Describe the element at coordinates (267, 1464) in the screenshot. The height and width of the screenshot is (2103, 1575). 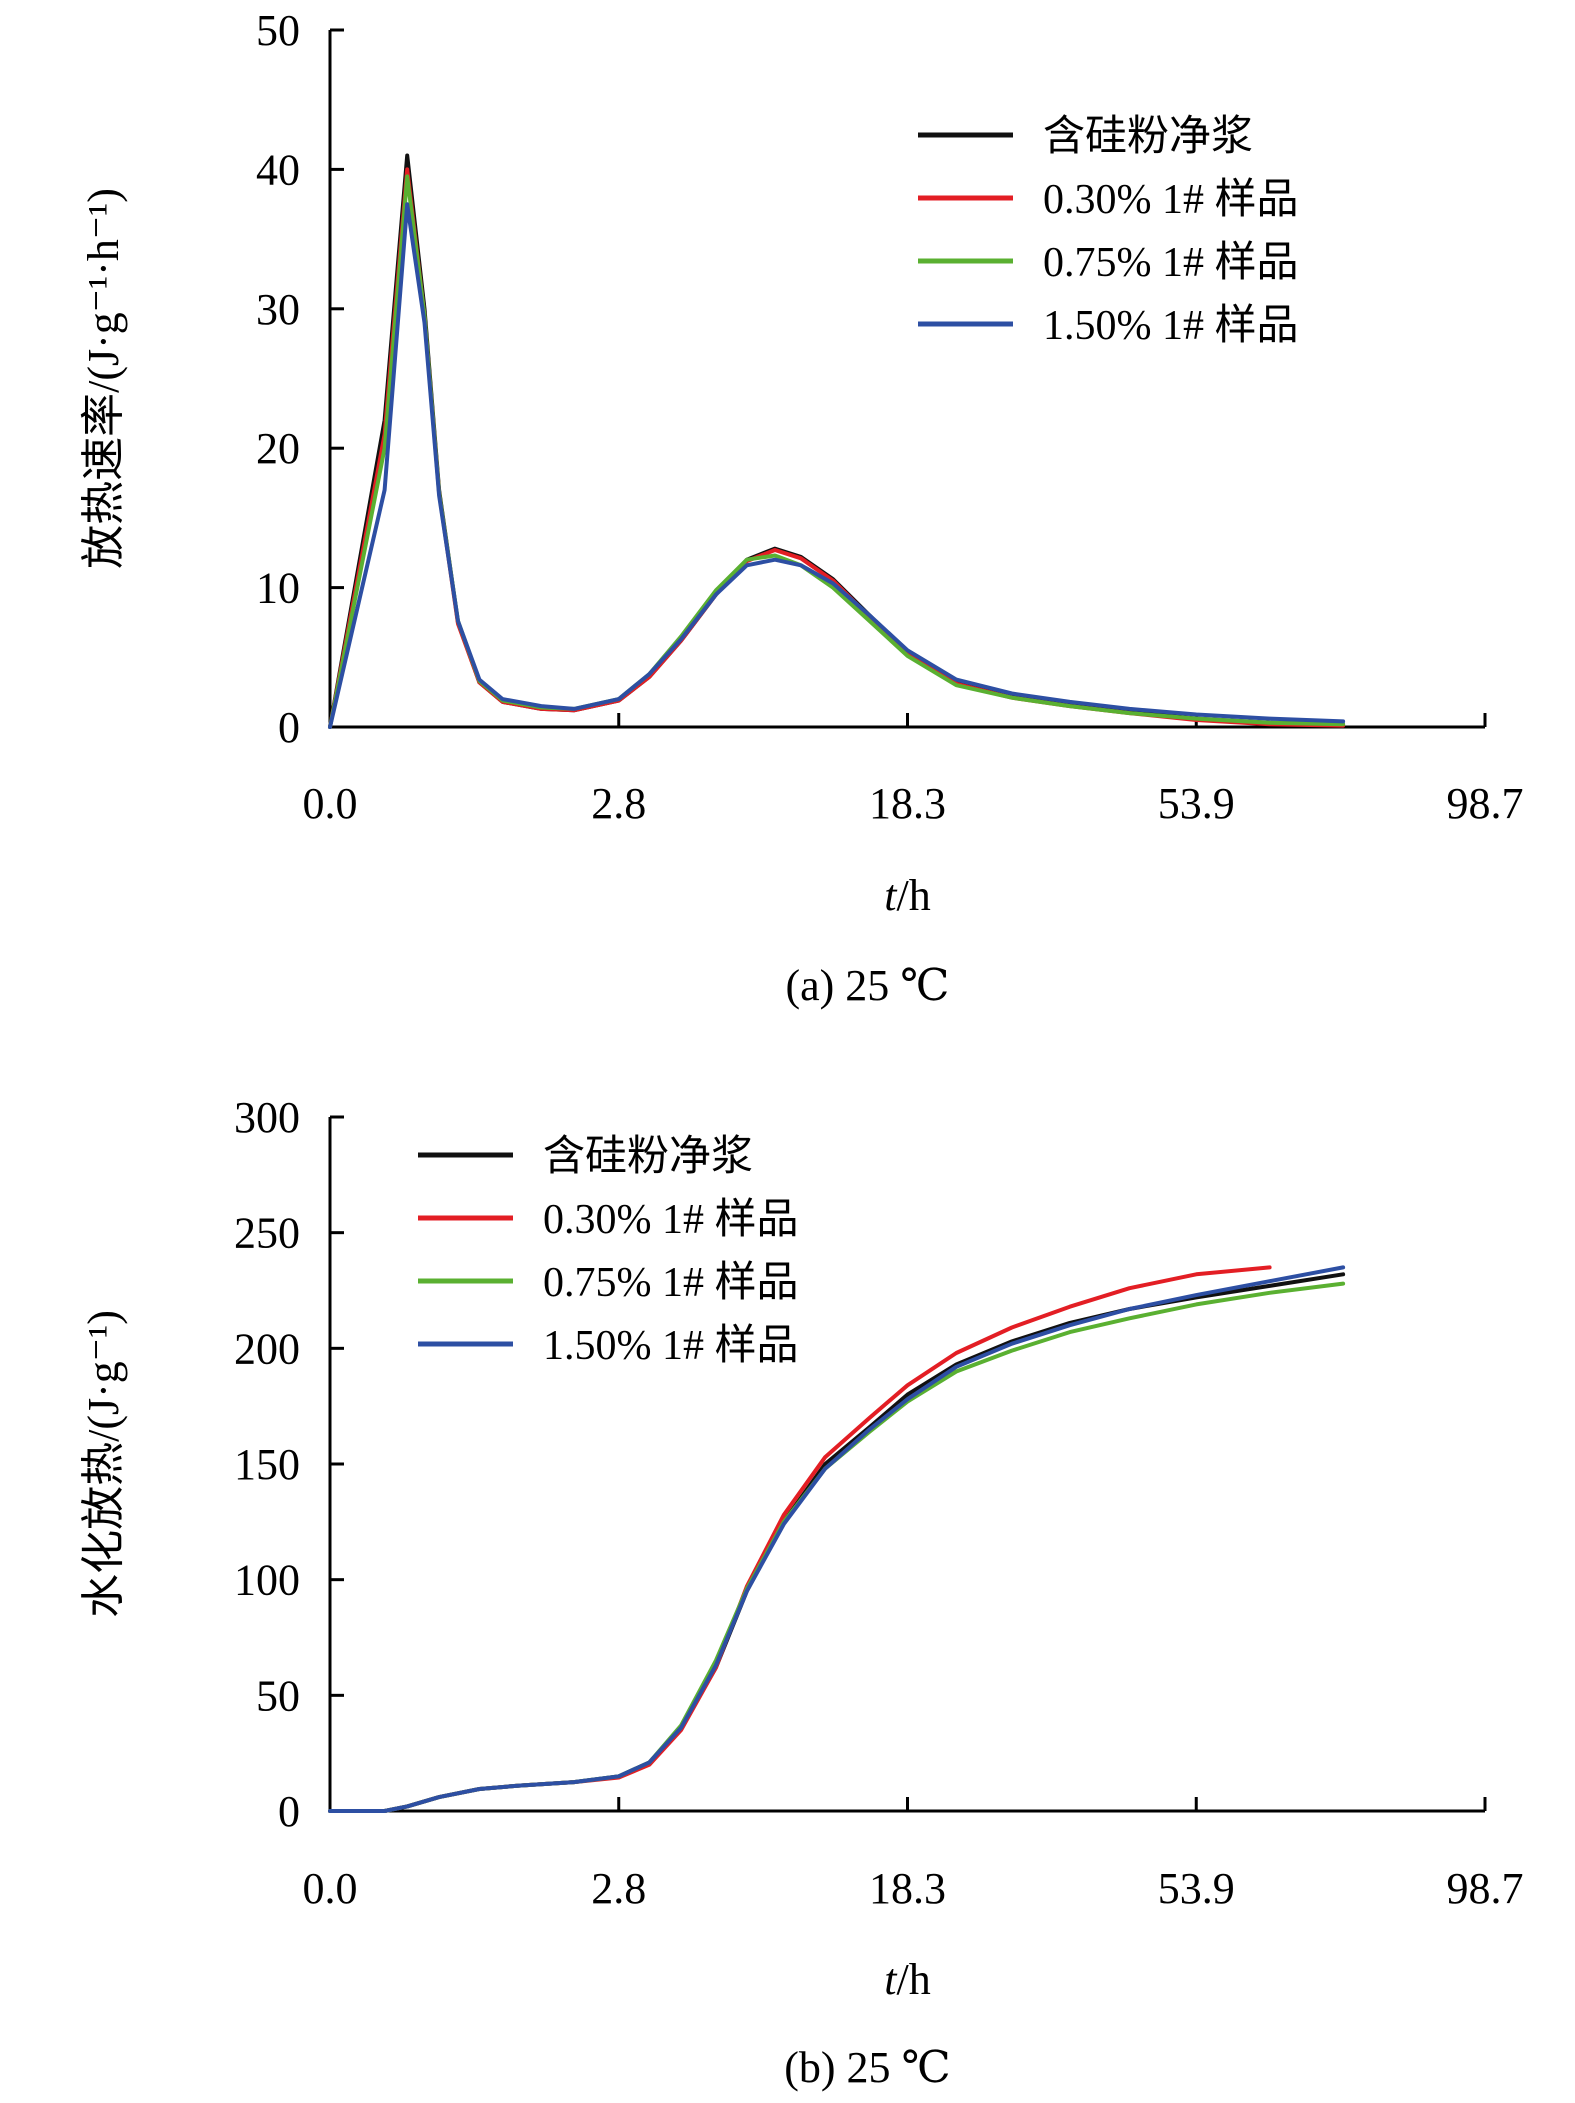
I see `y-tick-label: 150` at that location.